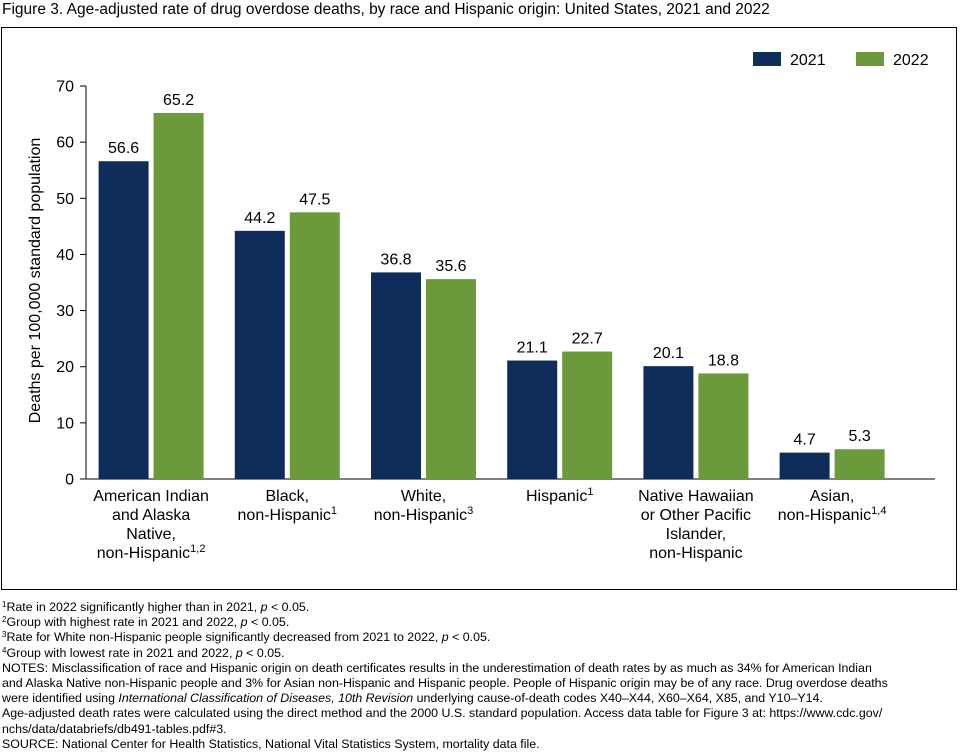 The width and height of the screenshot is (960, 756). What do you see at coordinates (559, 495) in the screenshot?
I see `category-label: Hispanic1` at bounding box center [559, 495].